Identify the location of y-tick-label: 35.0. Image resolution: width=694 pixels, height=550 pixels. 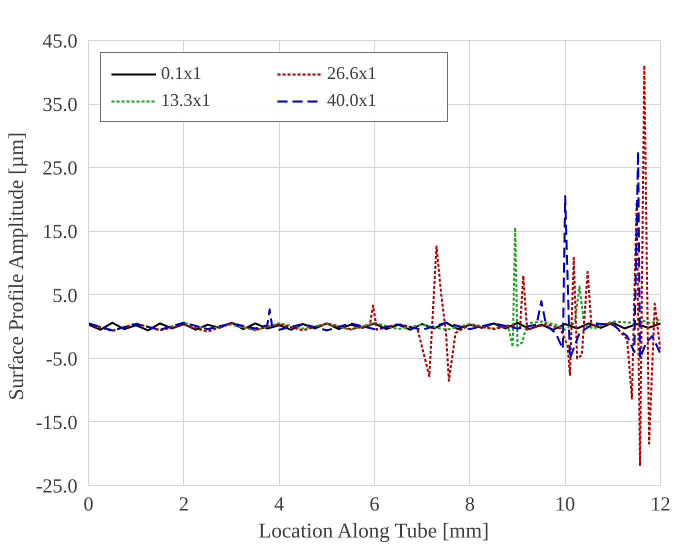
(60, 105).